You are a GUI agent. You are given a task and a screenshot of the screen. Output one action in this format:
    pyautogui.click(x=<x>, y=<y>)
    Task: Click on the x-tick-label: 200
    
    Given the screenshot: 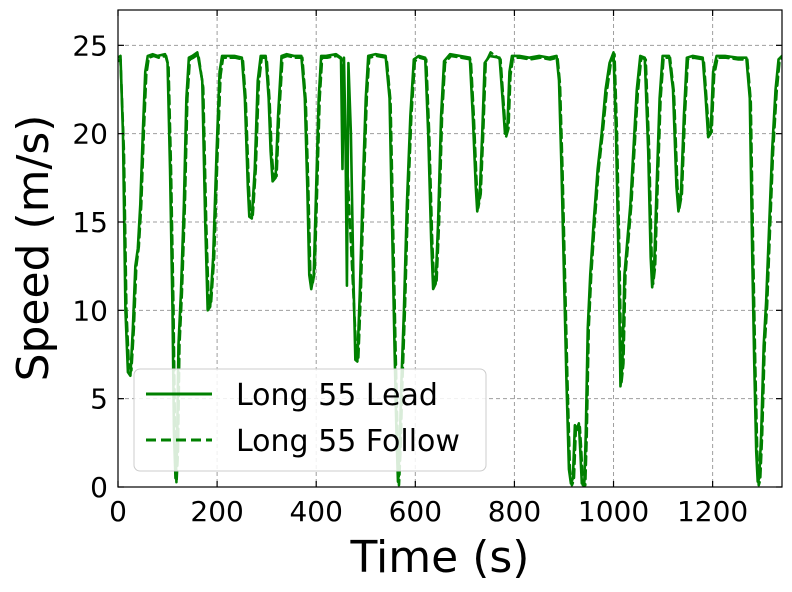 What is the action you would take?
    pyautogui.click(x=216, y=511)
    